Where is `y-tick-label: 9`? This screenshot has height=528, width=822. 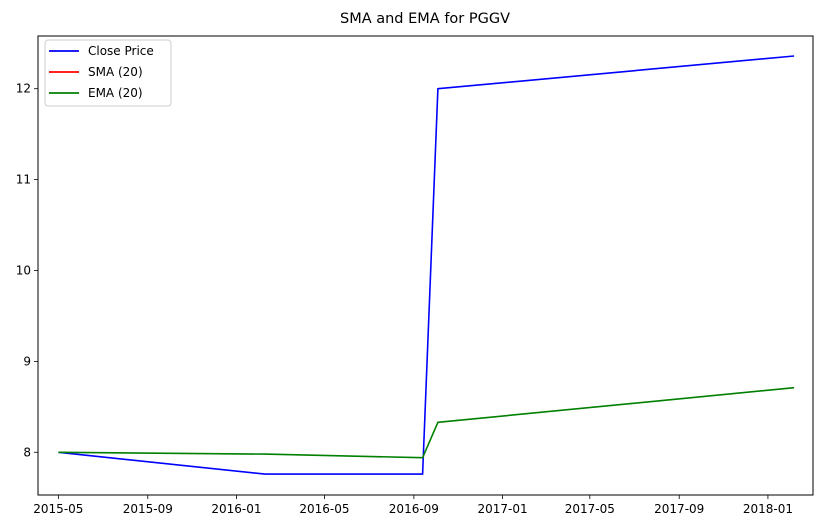
y-tick-label: 9 is located at coordinates (27, 361).